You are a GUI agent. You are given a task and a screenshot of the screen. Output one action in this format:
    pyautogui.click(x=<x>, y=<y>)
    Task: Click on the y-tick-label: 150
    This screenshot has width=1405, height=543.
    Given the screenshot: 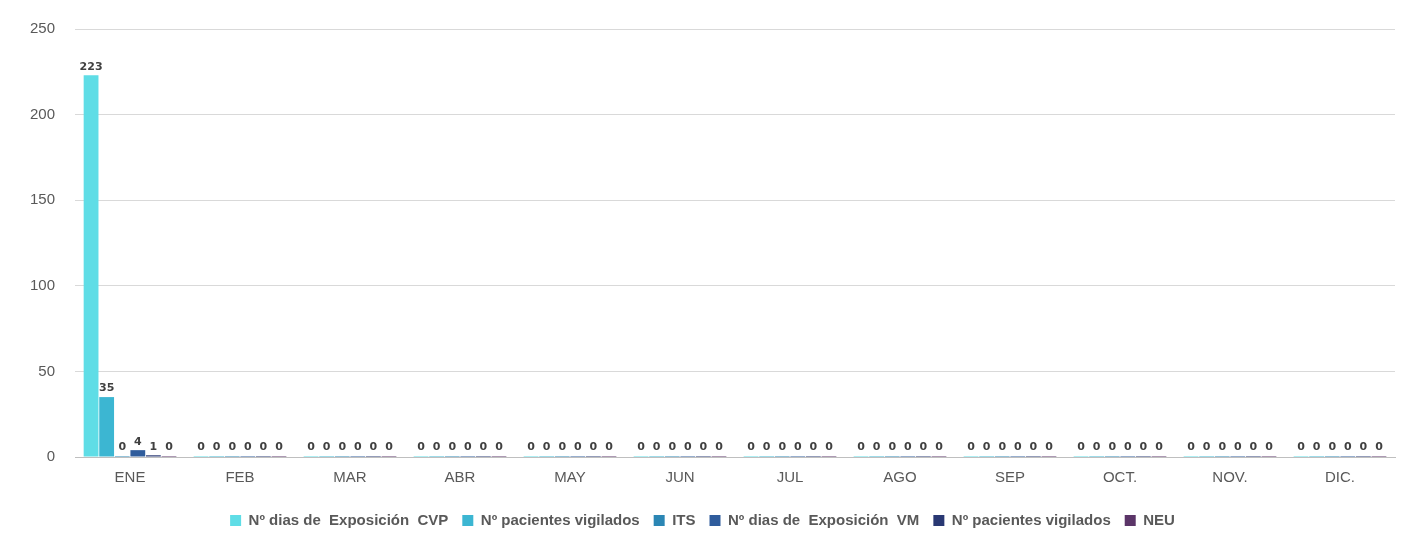 What is the action you would take?
    pyautogui.click(x=43, y=199)
    